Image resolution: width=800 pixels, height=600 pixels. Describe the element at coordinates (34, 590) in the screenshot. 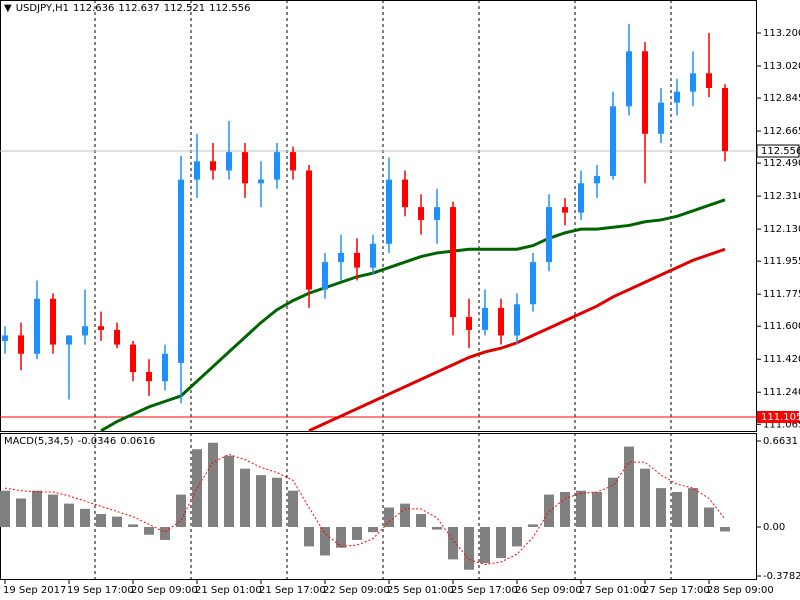

I see `x-tick-label: 19 Sep 2017` at that location.